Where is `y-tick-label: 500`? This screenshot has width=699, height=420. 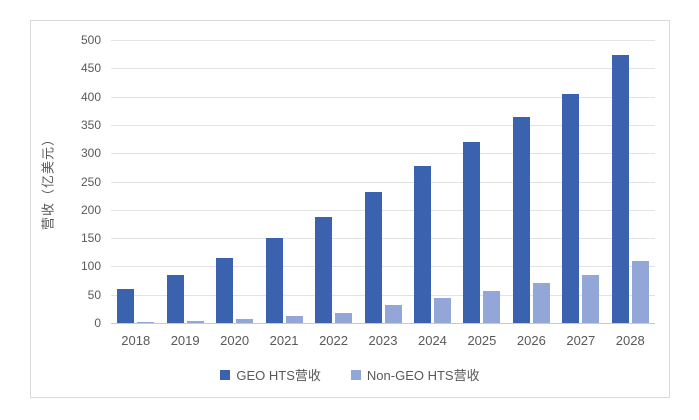
y-tick-label: 500 is located at coordinates (90, 40).